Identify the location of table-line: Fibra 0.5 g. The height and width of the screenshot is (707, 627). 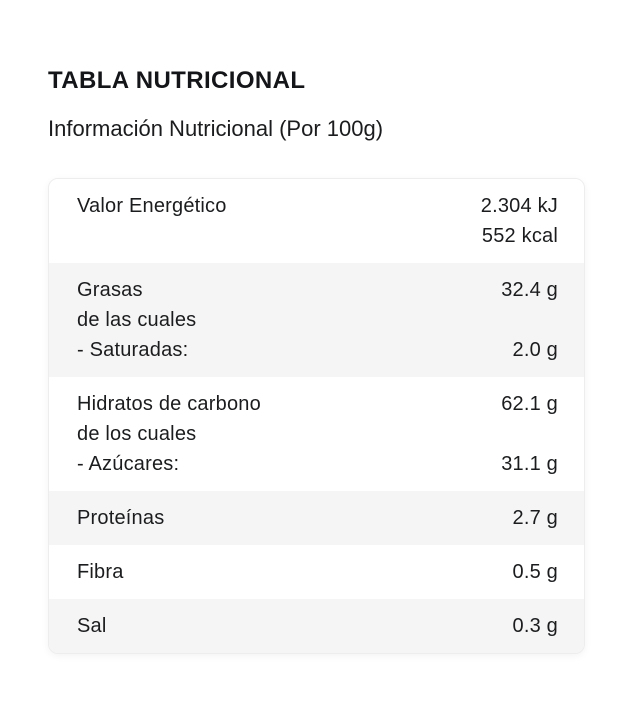
(317, 572).